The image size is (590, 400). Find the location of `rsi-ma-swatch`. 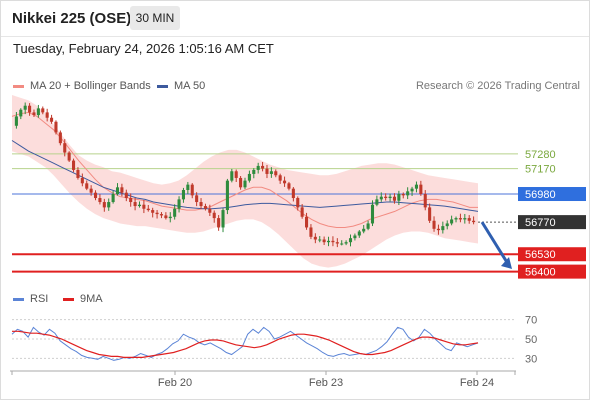

rsi-ma-swatch is located at coordinates (68, 299).